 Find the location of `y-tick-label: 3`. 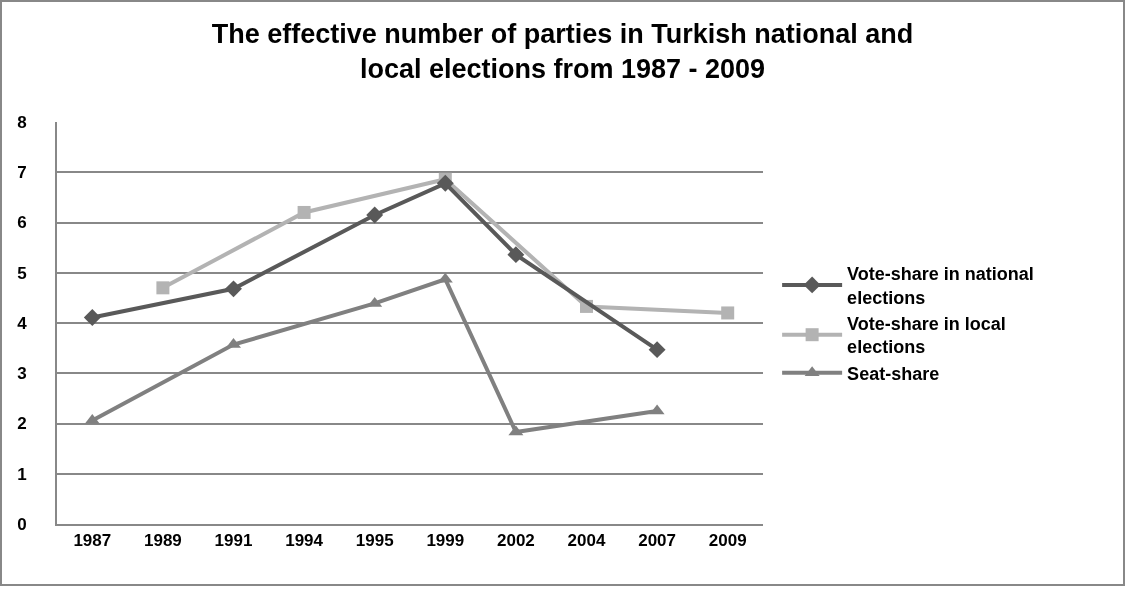

y-tick-label: 3 is located at coordinates (22, 374).